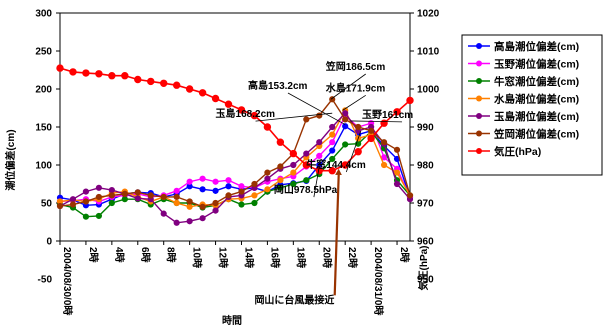  I want to click on legend-item: 高島潮位偏差(cm), so click(523, 46).